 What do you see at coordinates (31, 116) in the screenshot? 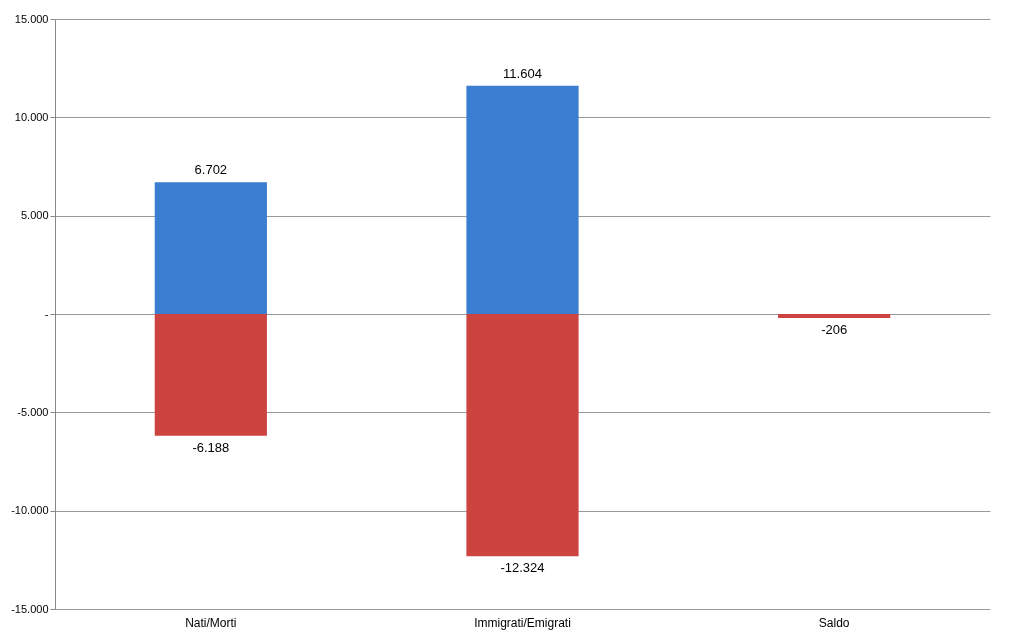
I see `y-tick-label: 10.000` at bounding box center [31, 116].